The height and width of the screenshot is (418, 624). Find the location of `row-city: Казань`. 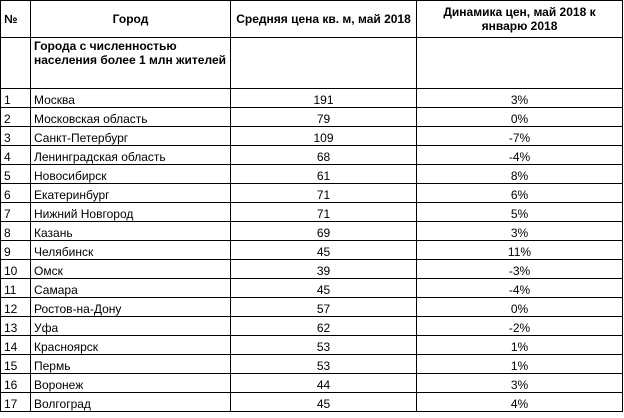

row-city: Казань is located at coordinates (130, 231).